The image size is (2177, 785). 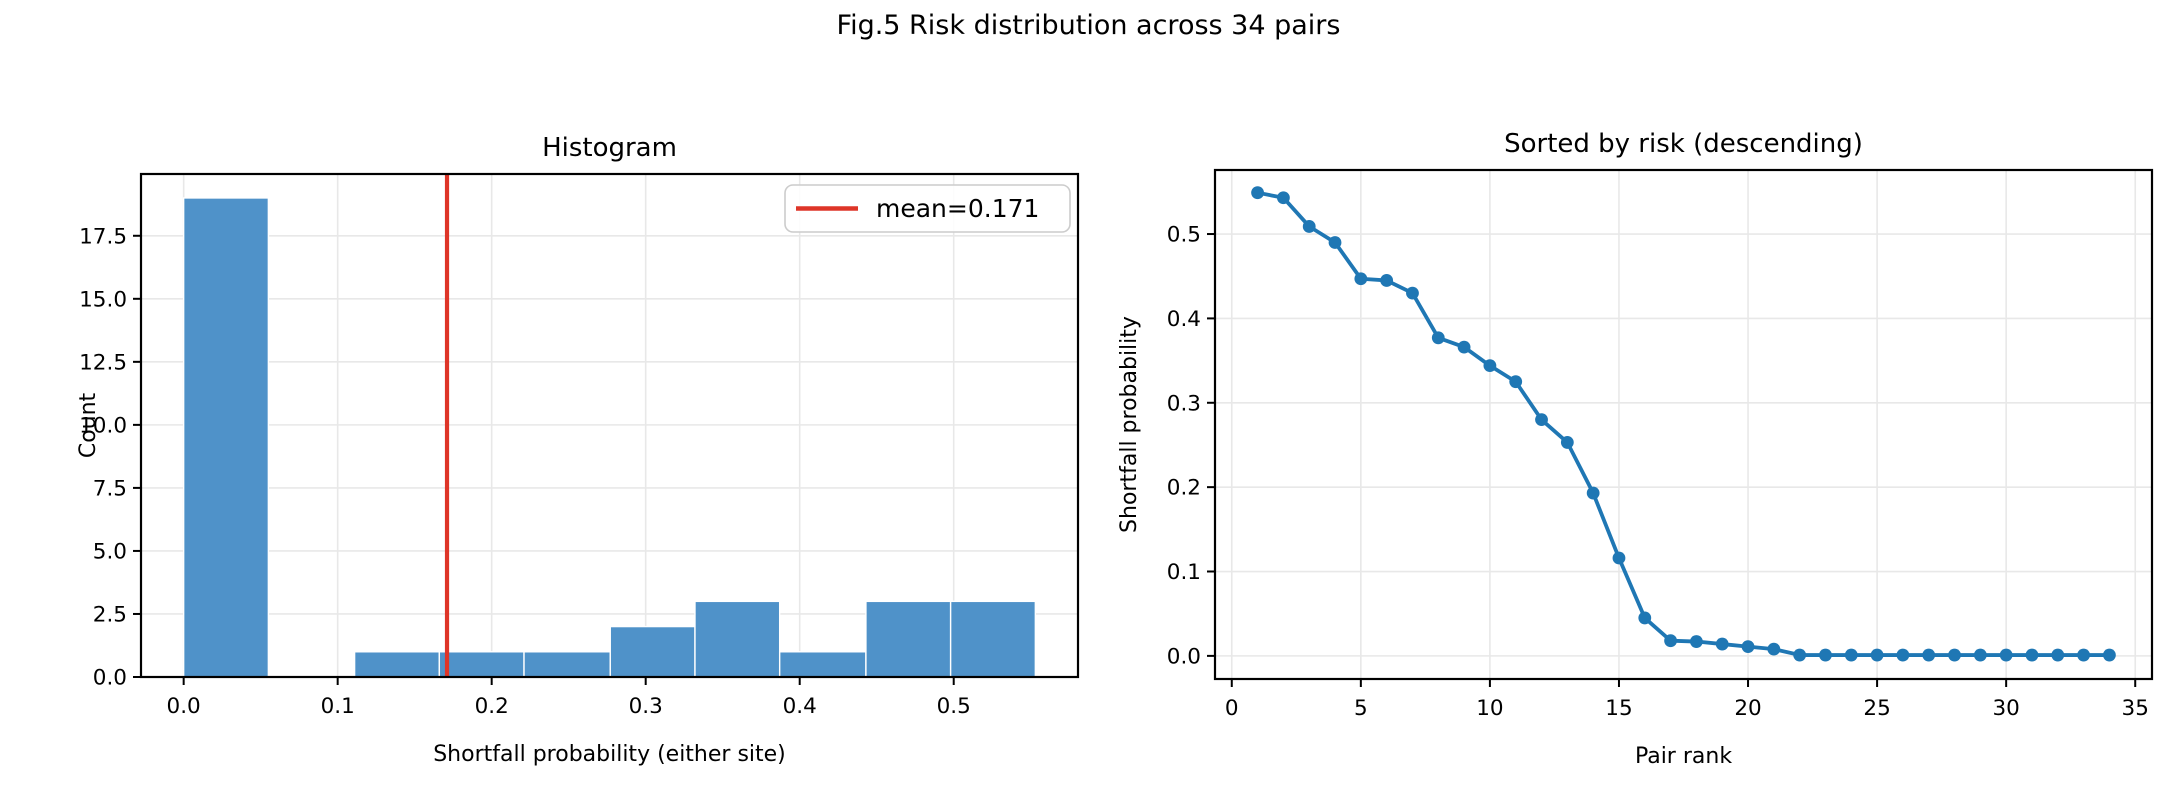 What do you see at coordinates (184, 706) in the screenshot?
I see `x-tick-label: 0.0` at bounding box center [184, 706].